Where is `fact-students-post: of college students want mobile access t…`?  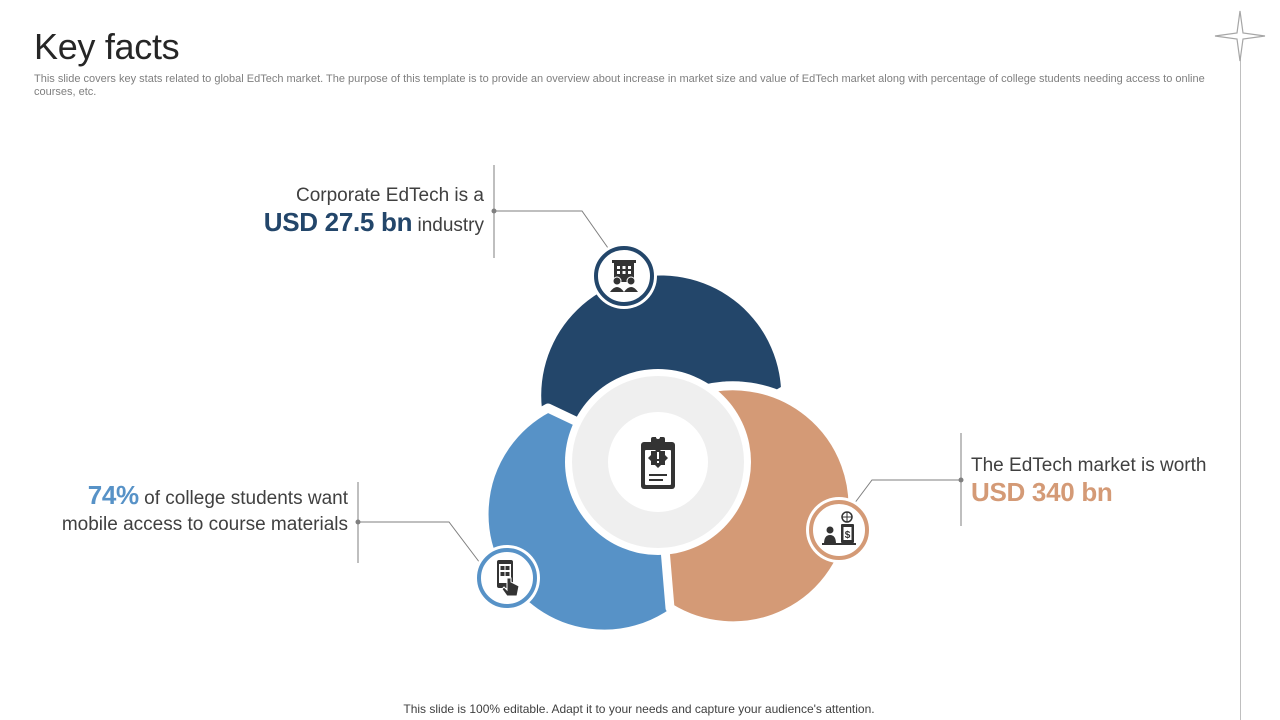 fact-students-post: of college students want mobile access t… is located at coordinates (204, 511).